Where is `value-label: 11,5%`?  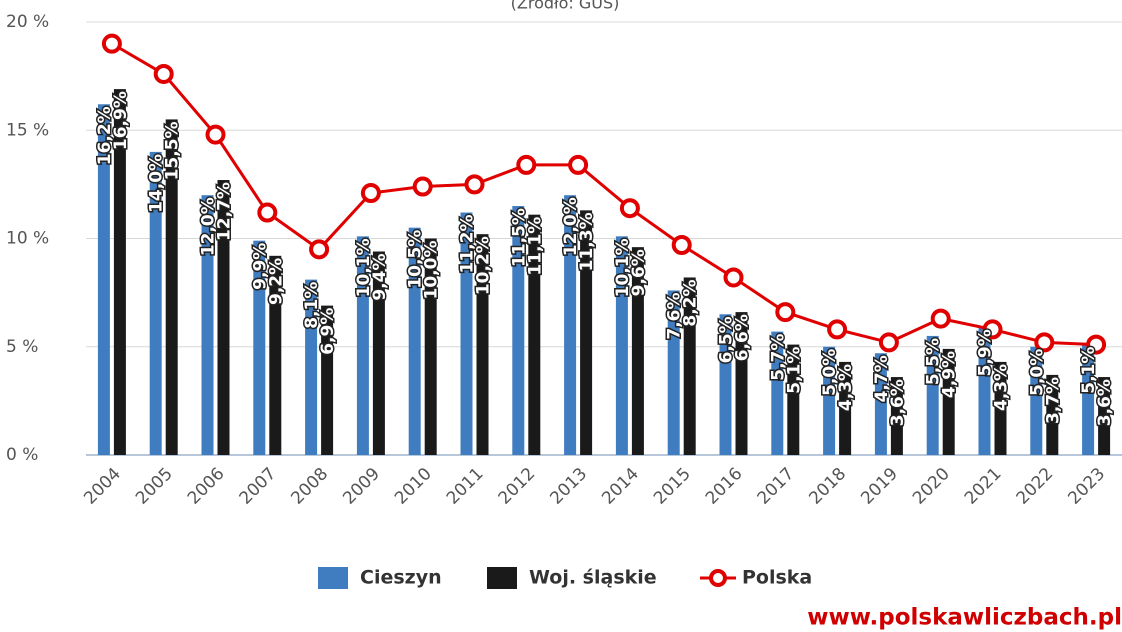
value-label: 11,5% is located at coordinates (519, 237).